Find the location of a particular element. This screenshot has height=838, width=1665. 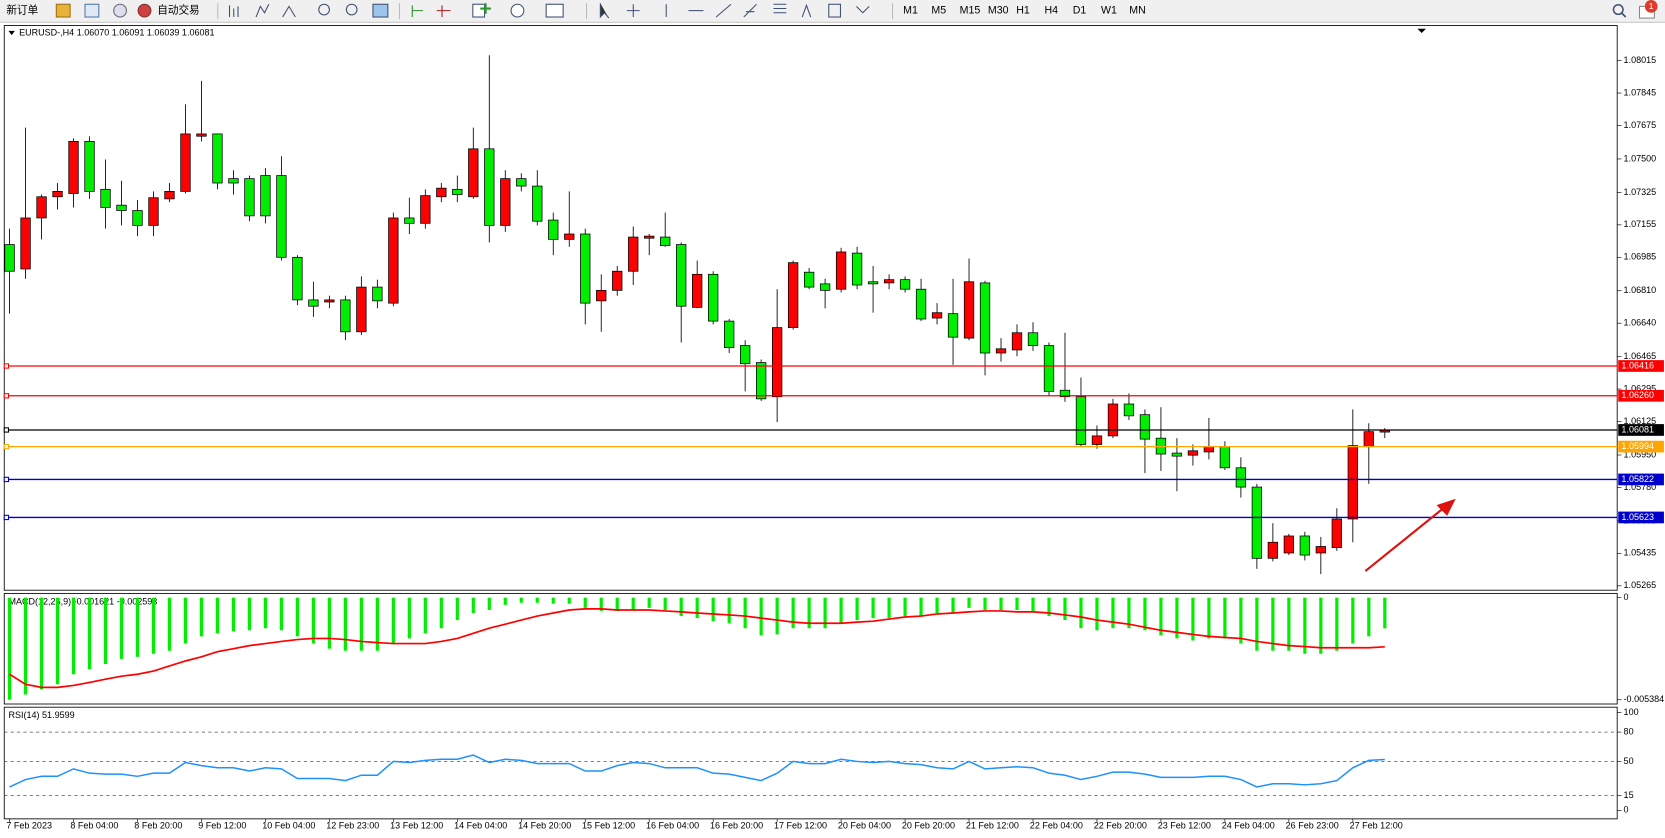

toolbar: 新订单 自动交易 is located at coordinates (832, 11).